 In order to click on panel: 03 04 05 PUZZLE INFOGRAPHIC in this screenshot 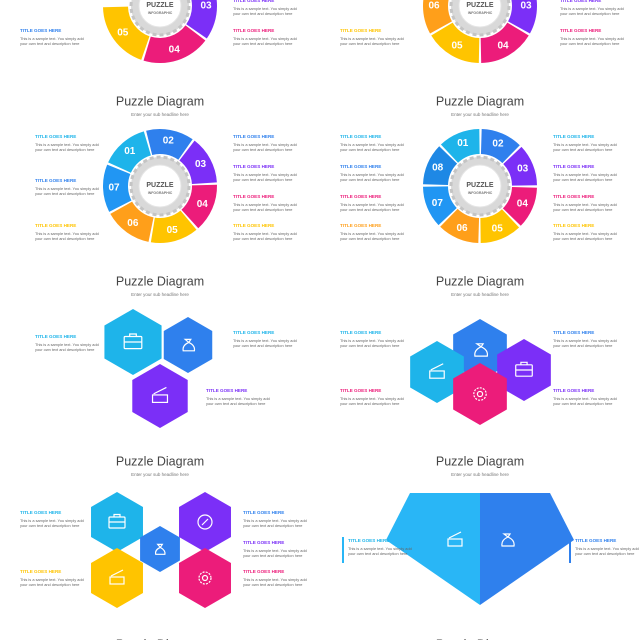, I will do `click(160, 31)`.